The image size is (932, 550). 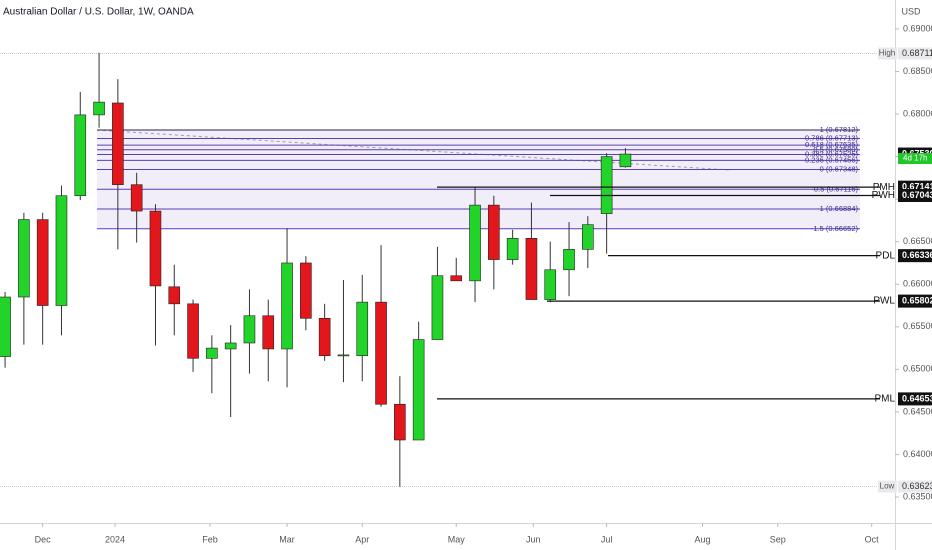 I want to click on key-level-name: PML, so click(x=884, y=399).